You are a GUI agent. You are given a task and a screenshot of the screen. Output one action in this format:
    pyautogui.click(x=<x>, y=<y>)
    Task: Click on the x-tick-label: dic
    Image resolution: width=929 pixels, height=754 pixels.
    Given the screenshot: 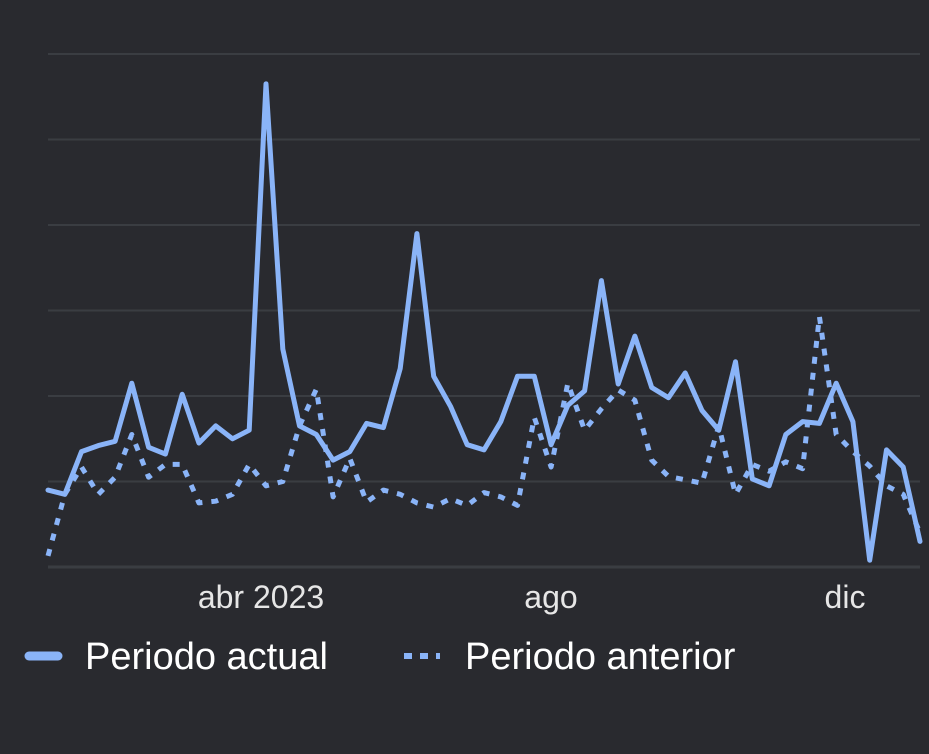 What is the action you would take?
    pyautogui.click(x=845, y=597)
    